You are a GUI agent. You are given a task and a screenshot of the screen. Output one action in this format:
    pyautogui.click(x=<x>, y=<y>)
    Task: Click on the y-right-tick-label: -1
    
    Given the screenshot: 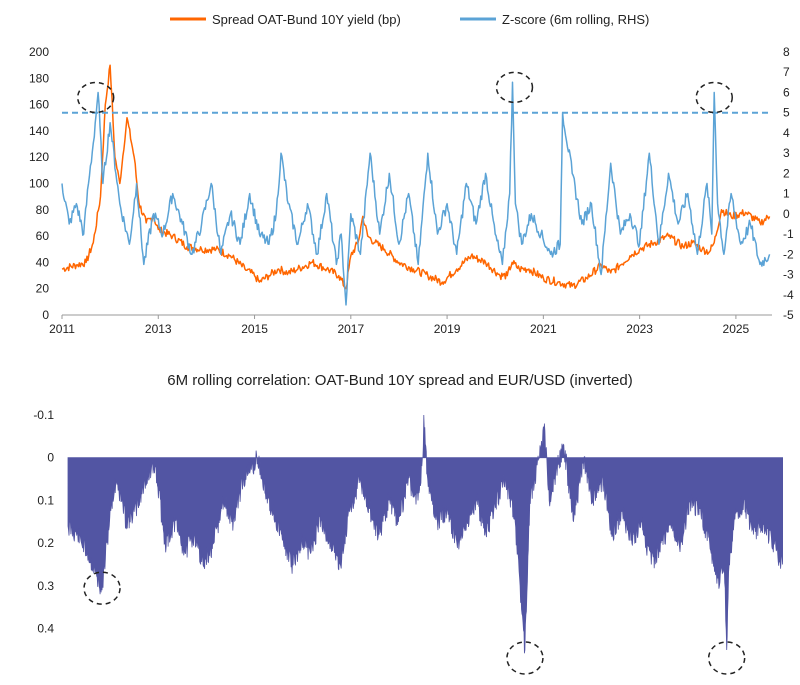 What is the action you would take?
    pyautogui.click(x=788, y=234)
    